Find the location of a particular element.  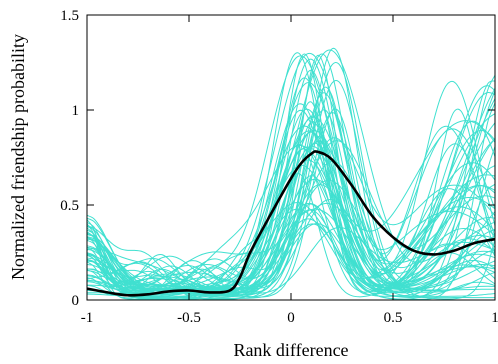

y-tick-label: 1.5 is located at coordinates (69, 16).